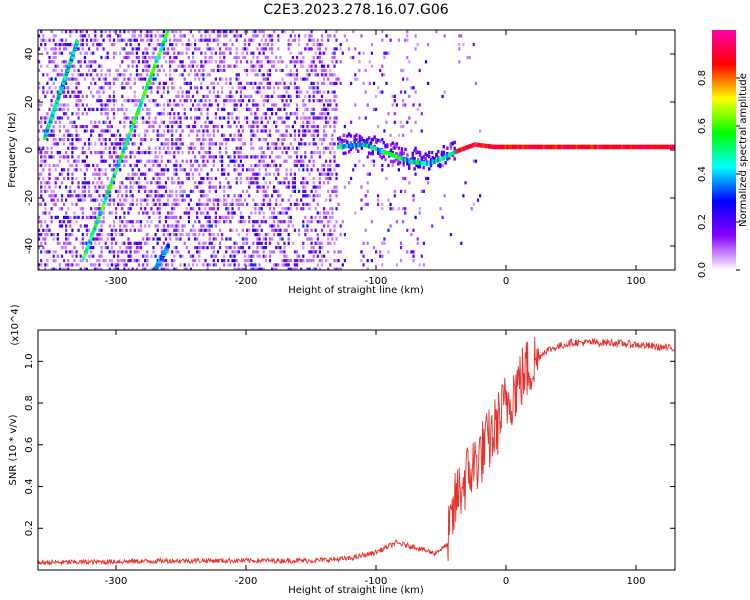 The image size is (750, 600). Describe the element at coordinates (702, 270) in the screenshot. I see `colorbar-tick-label: 0.0` at that location.